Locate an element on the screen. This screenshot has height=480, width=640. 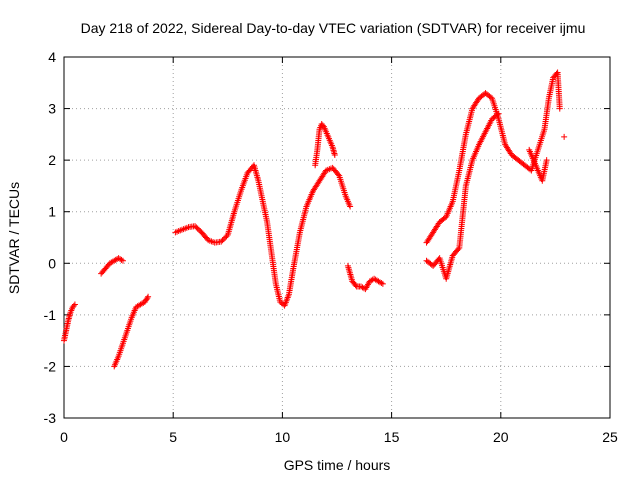
y-tick-label: 2 is located at coordinates (52, 160).